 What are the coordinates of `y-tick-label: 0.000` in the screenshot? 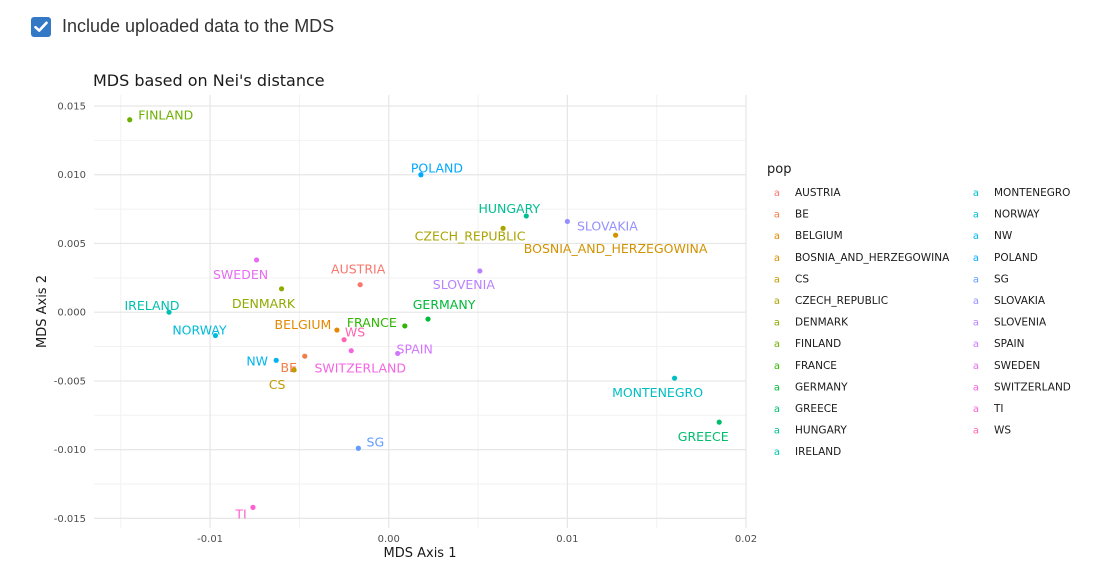 It's located at (71, 313).